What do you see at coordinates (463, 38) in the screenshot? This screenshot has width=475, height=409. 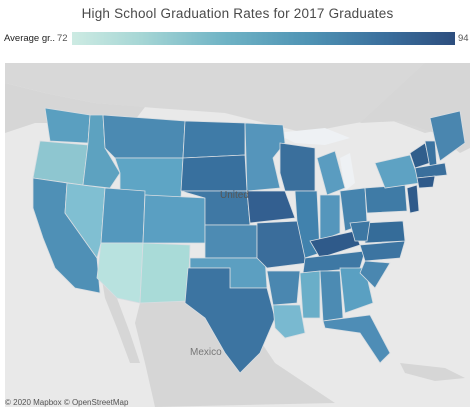 I see `legend-max-value: 94` at bounding box center [463, 38].